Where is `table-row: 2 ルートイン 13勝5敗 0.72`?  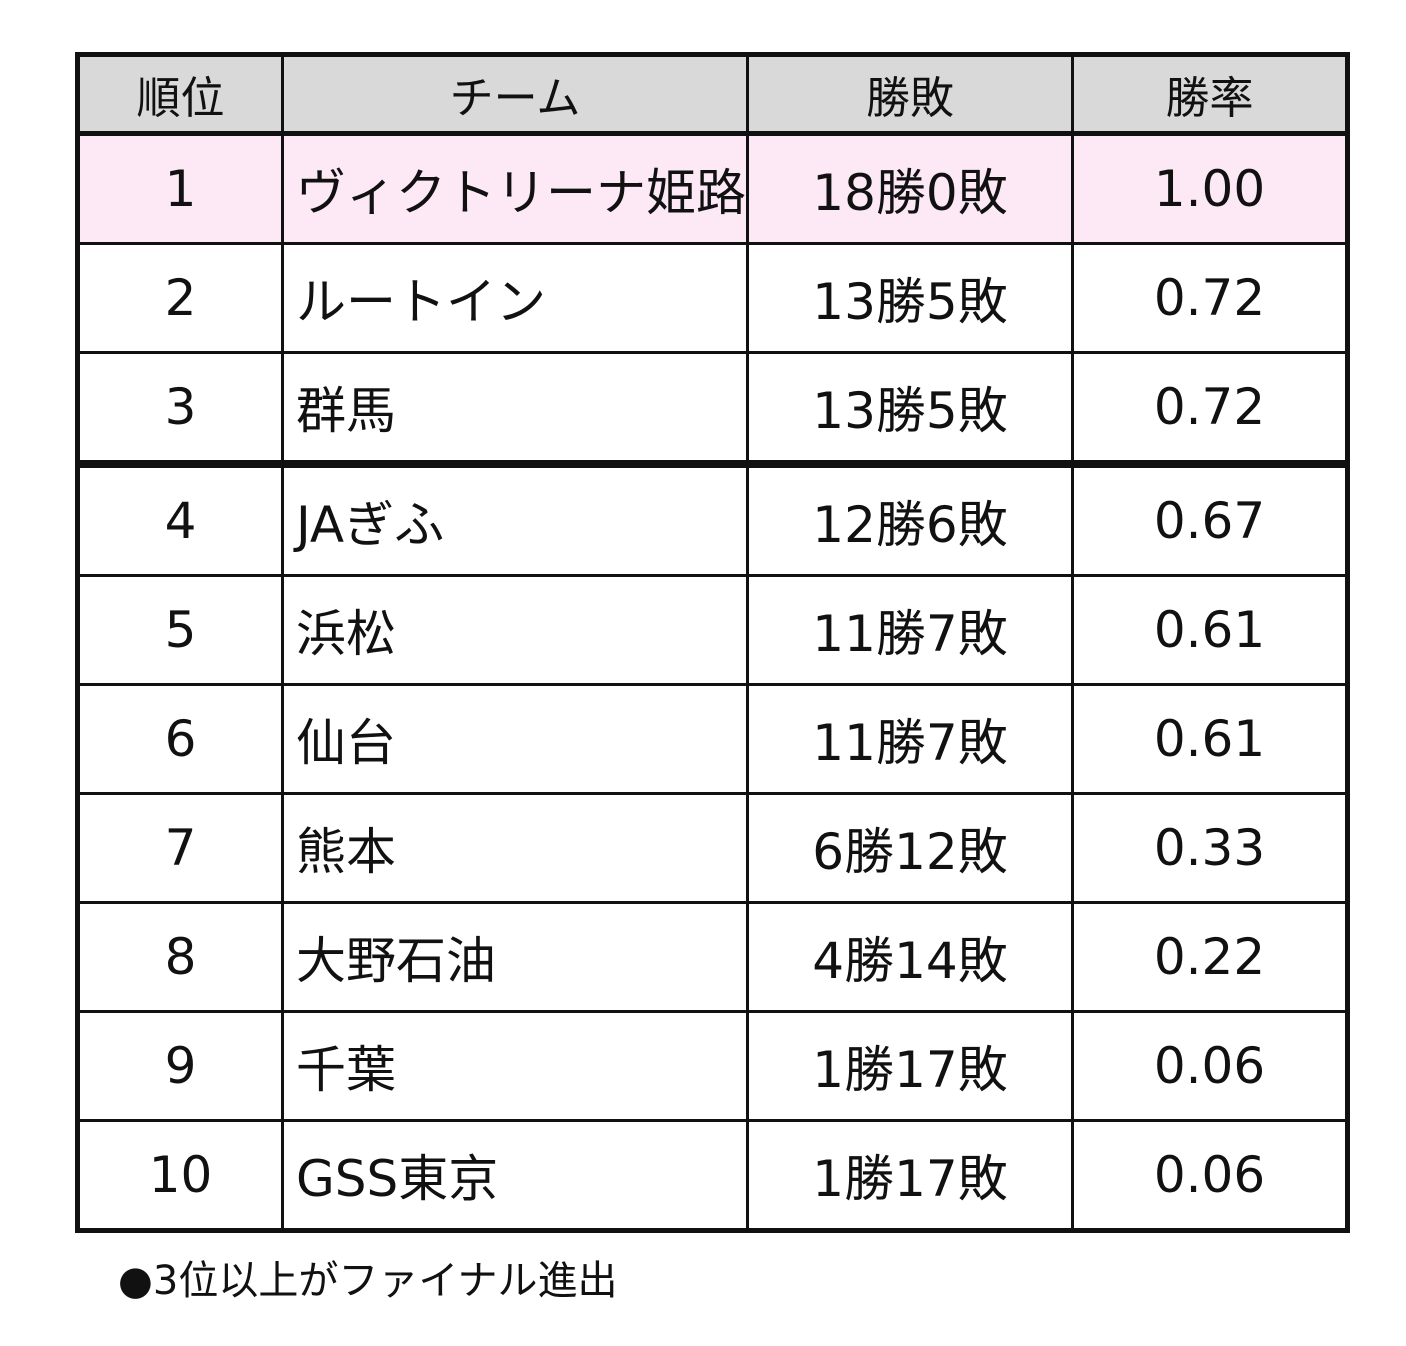
table-row: 2 ルートイン 13勝5敗 0.72 is located at coordinates (712, 298).